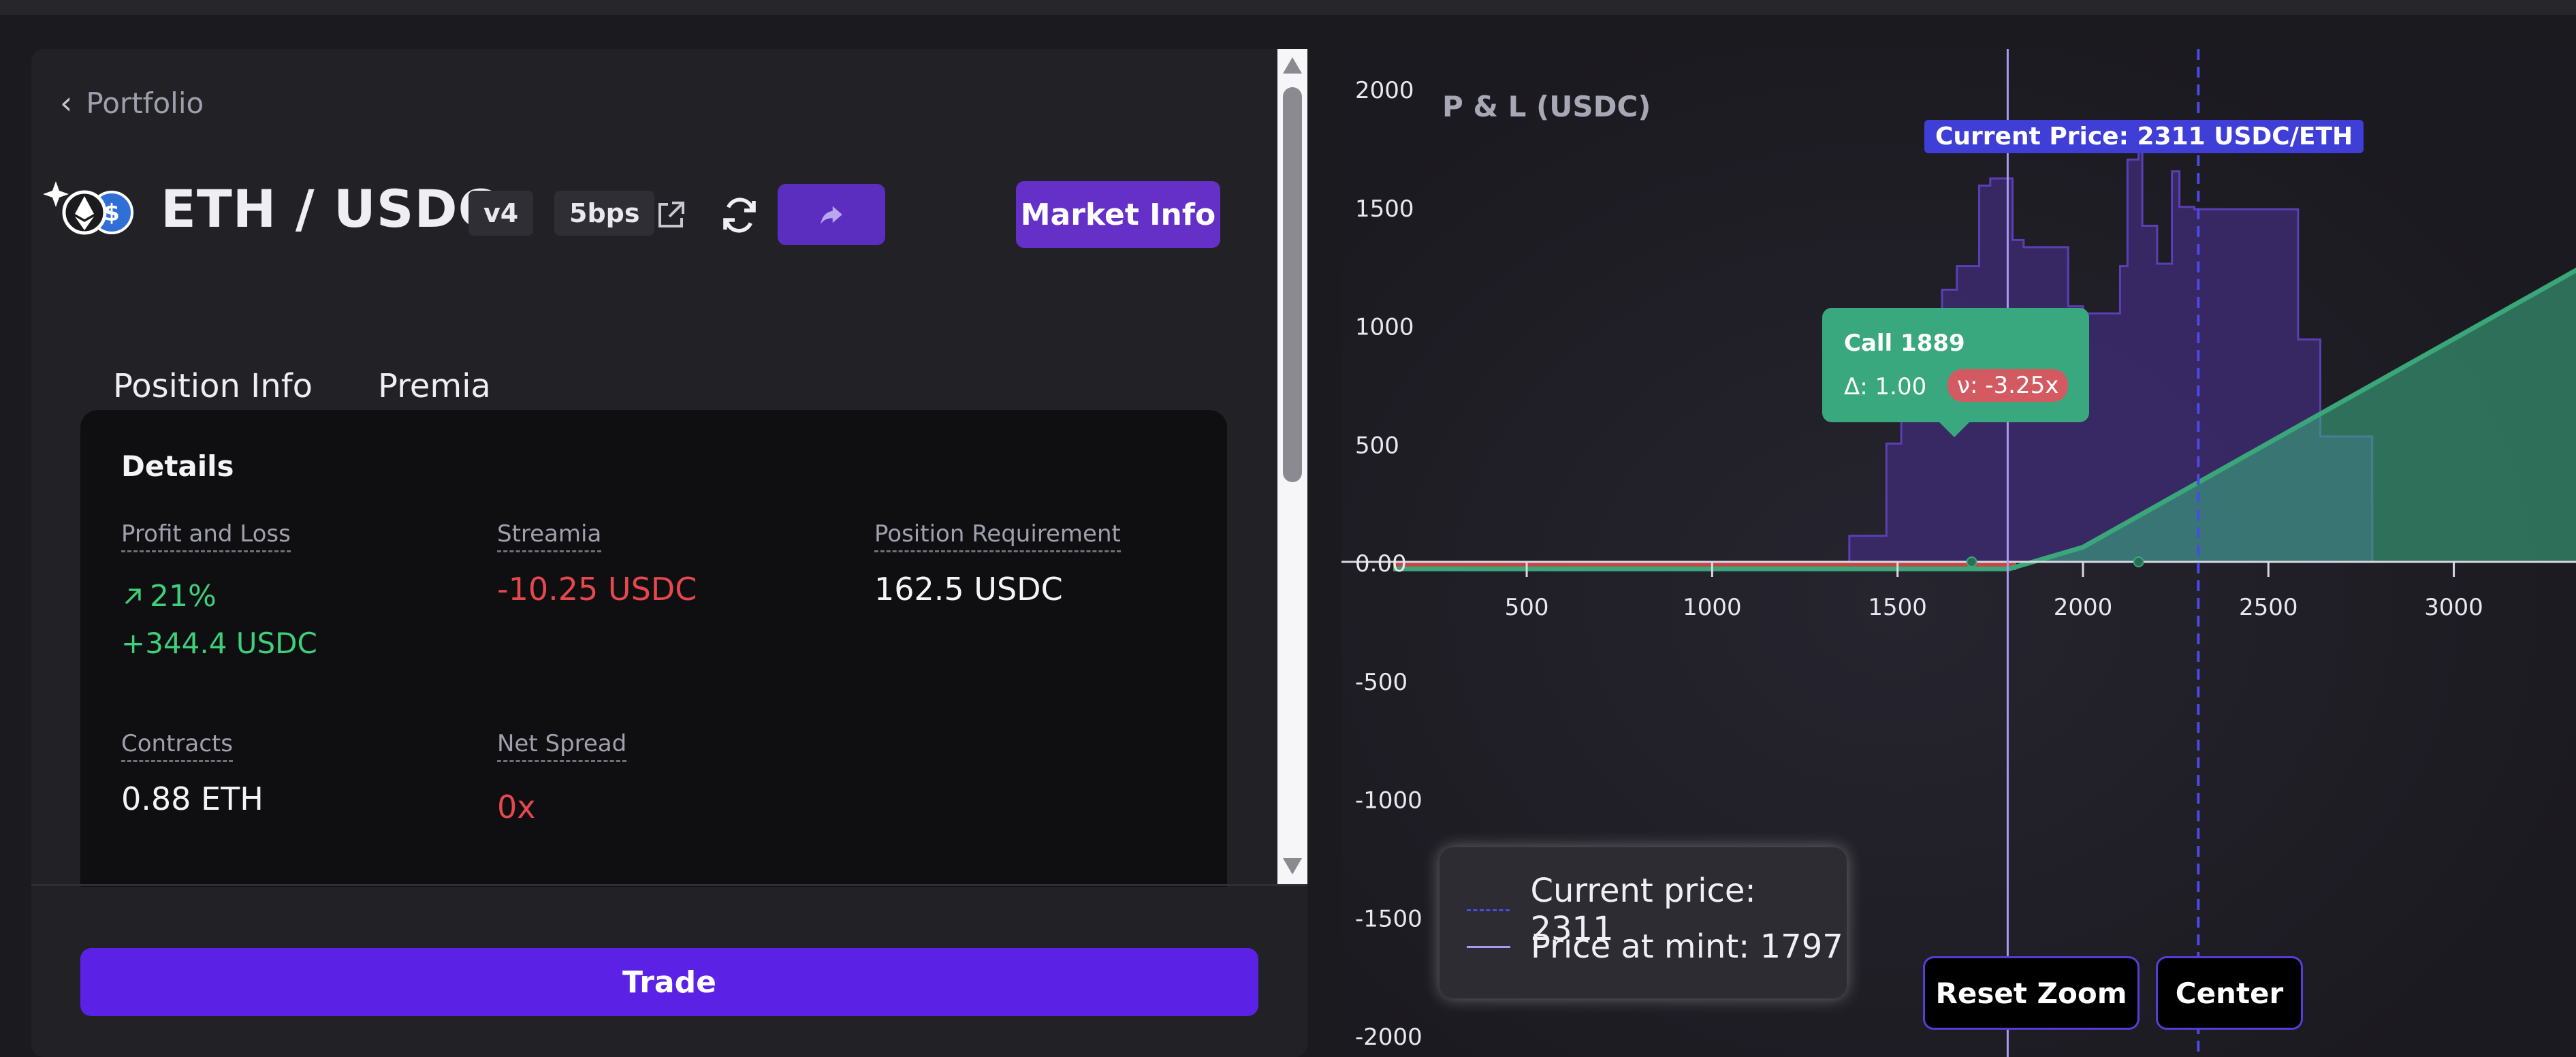  Describe the element at coordinates (1381, 683) in the screenshot. I see `y-tick-label: -500` at that location.